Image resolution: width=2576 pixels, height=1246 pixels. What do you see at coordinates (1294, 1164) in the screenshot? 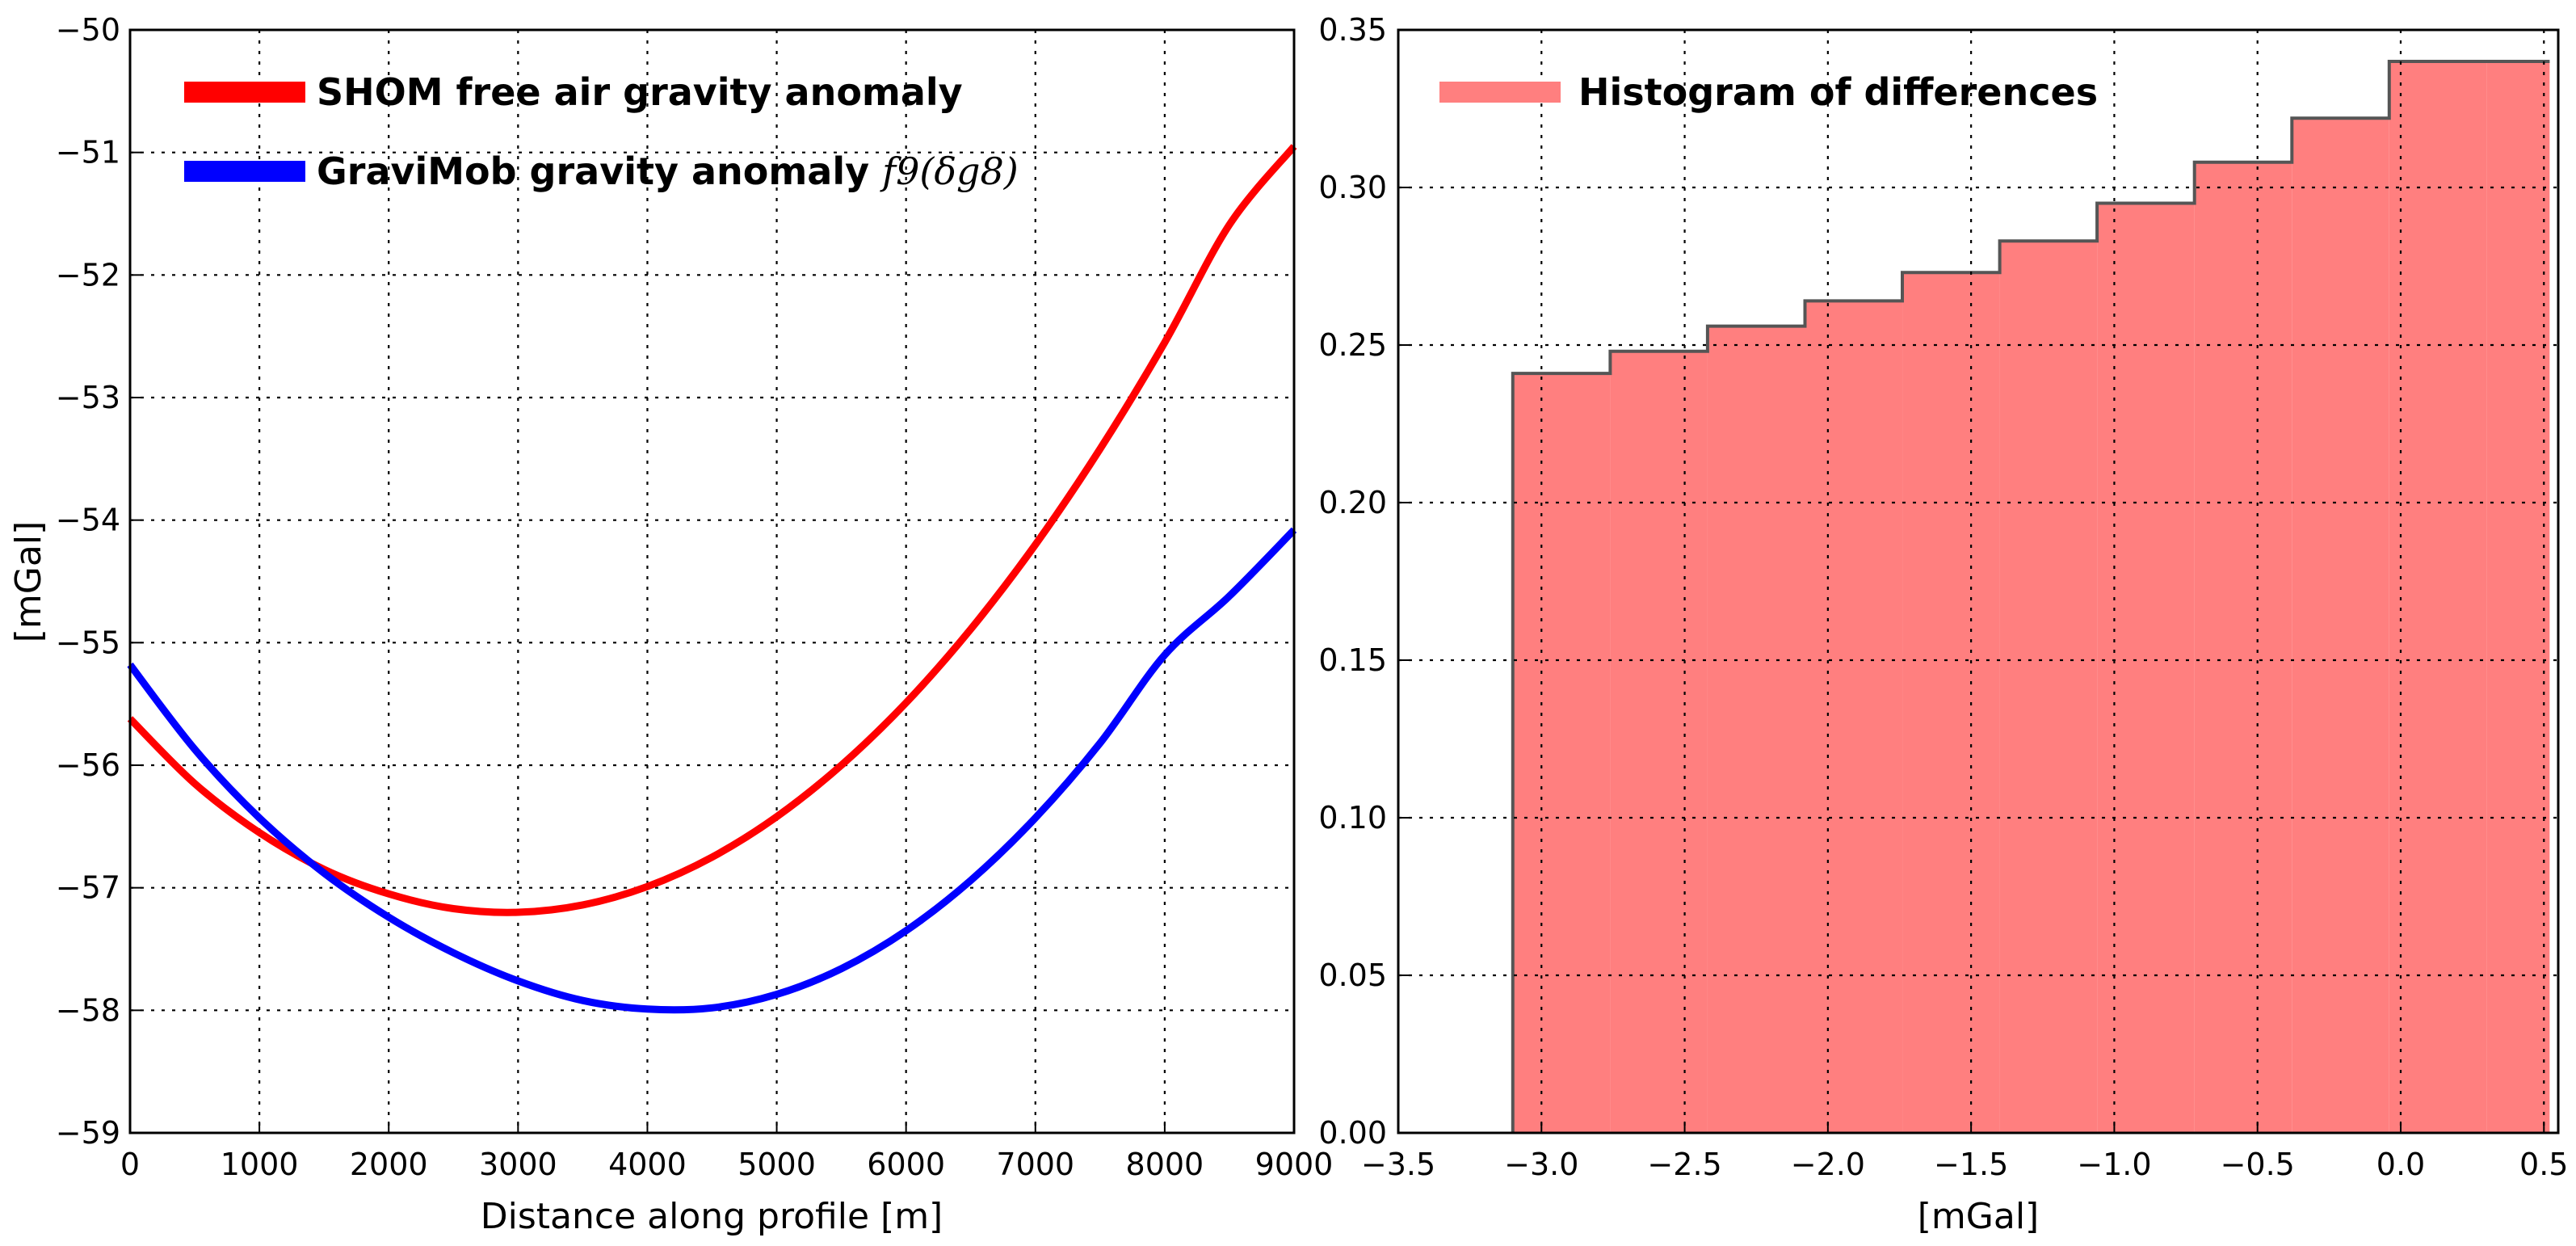
I see `left-x-tick-label: 9000` at bounding box center [1294, 1164].